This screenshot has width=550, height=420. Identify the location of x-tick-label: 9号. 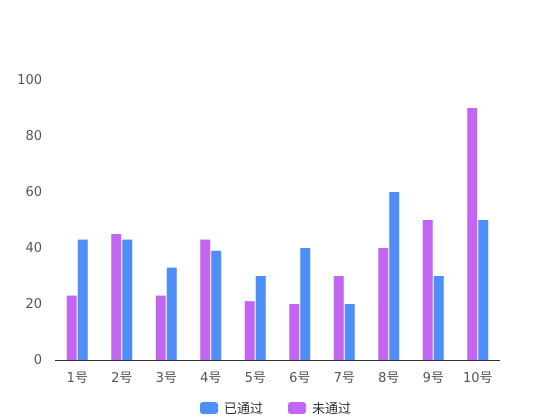
(433, 378).